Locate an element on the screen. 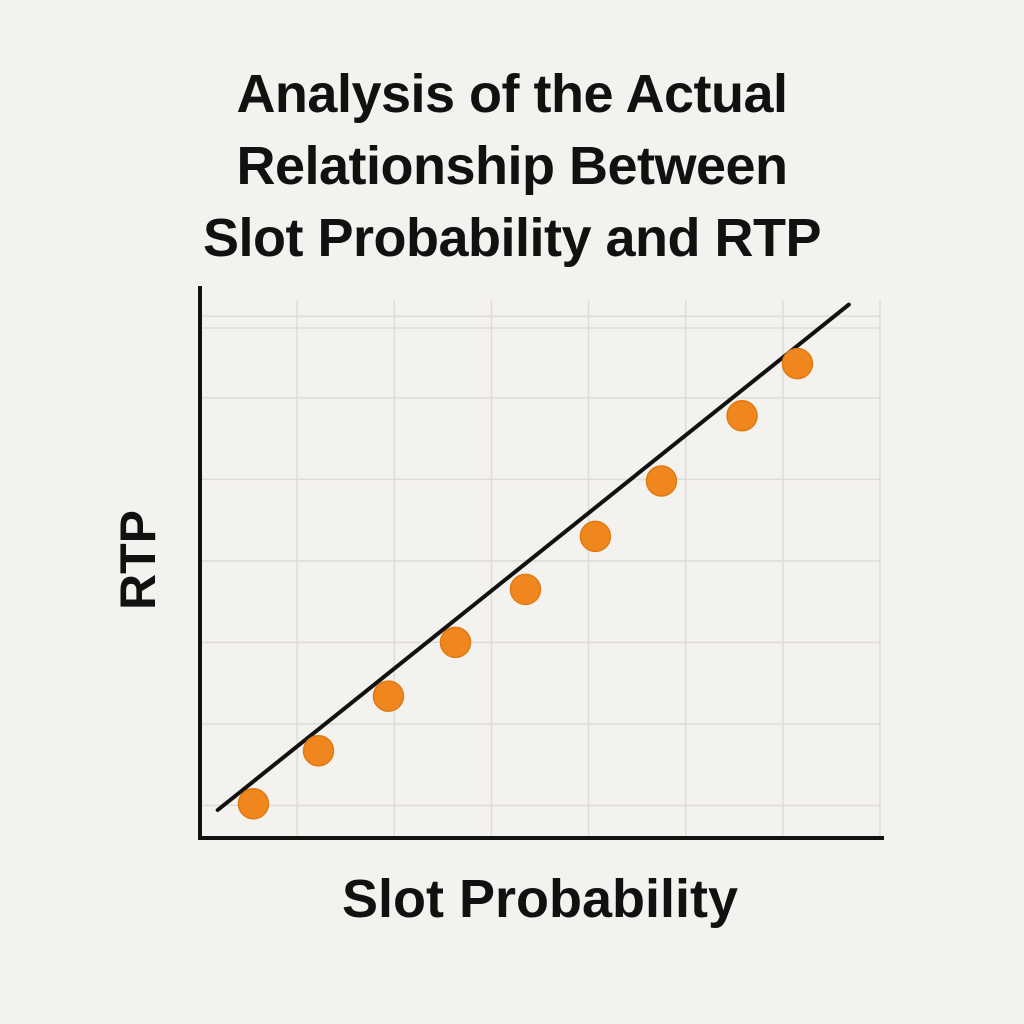  chart-title-line-2: Relationship Between is located at coordinates (512, 166).